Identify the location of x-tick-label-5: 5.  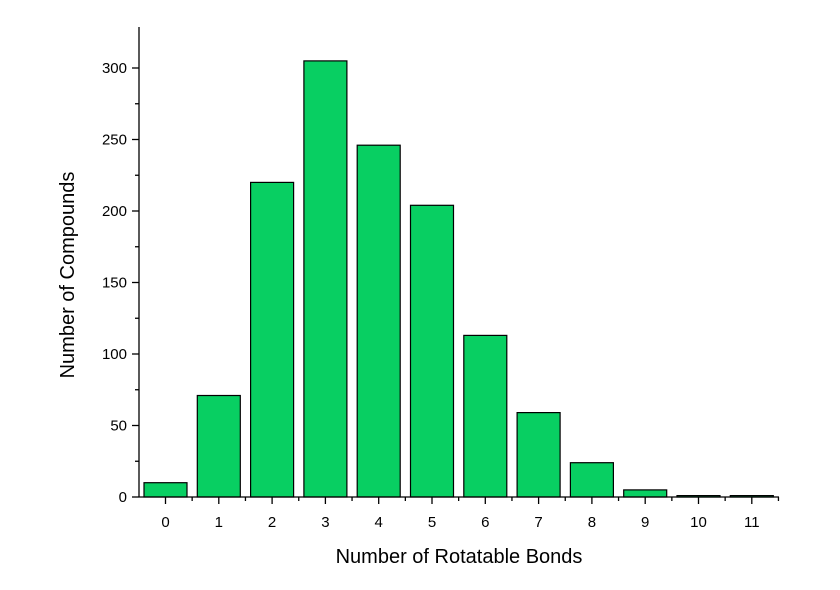
(432, 522).